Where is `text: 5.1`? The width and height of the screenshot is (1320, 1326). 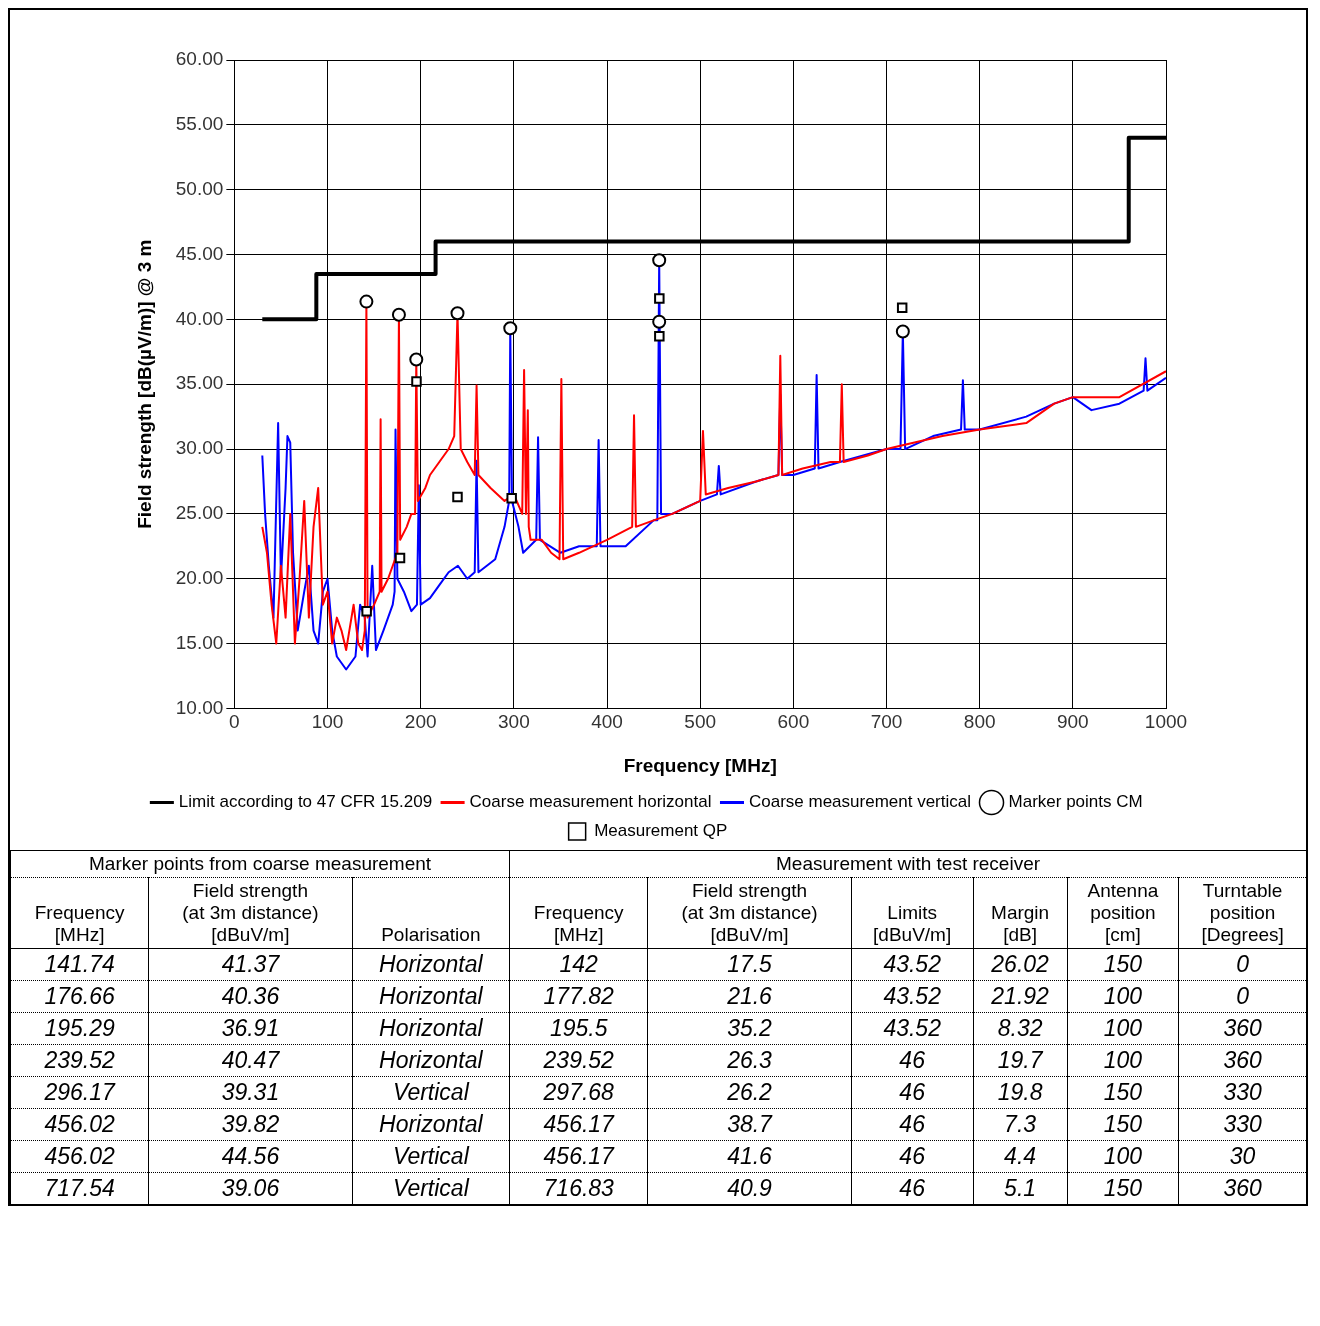 text: 5.1 is located at coordinates (1020, 1188).